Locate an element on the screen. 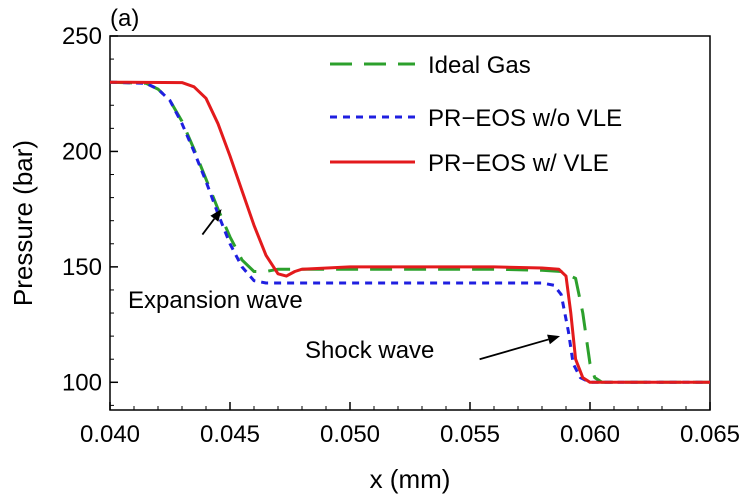 The width and height of the screenshot is (750, 500). legend: Ideal Gas PR−EOS w/o VLE PR−EOS w/ VLE is located at coordinates (476, 114).